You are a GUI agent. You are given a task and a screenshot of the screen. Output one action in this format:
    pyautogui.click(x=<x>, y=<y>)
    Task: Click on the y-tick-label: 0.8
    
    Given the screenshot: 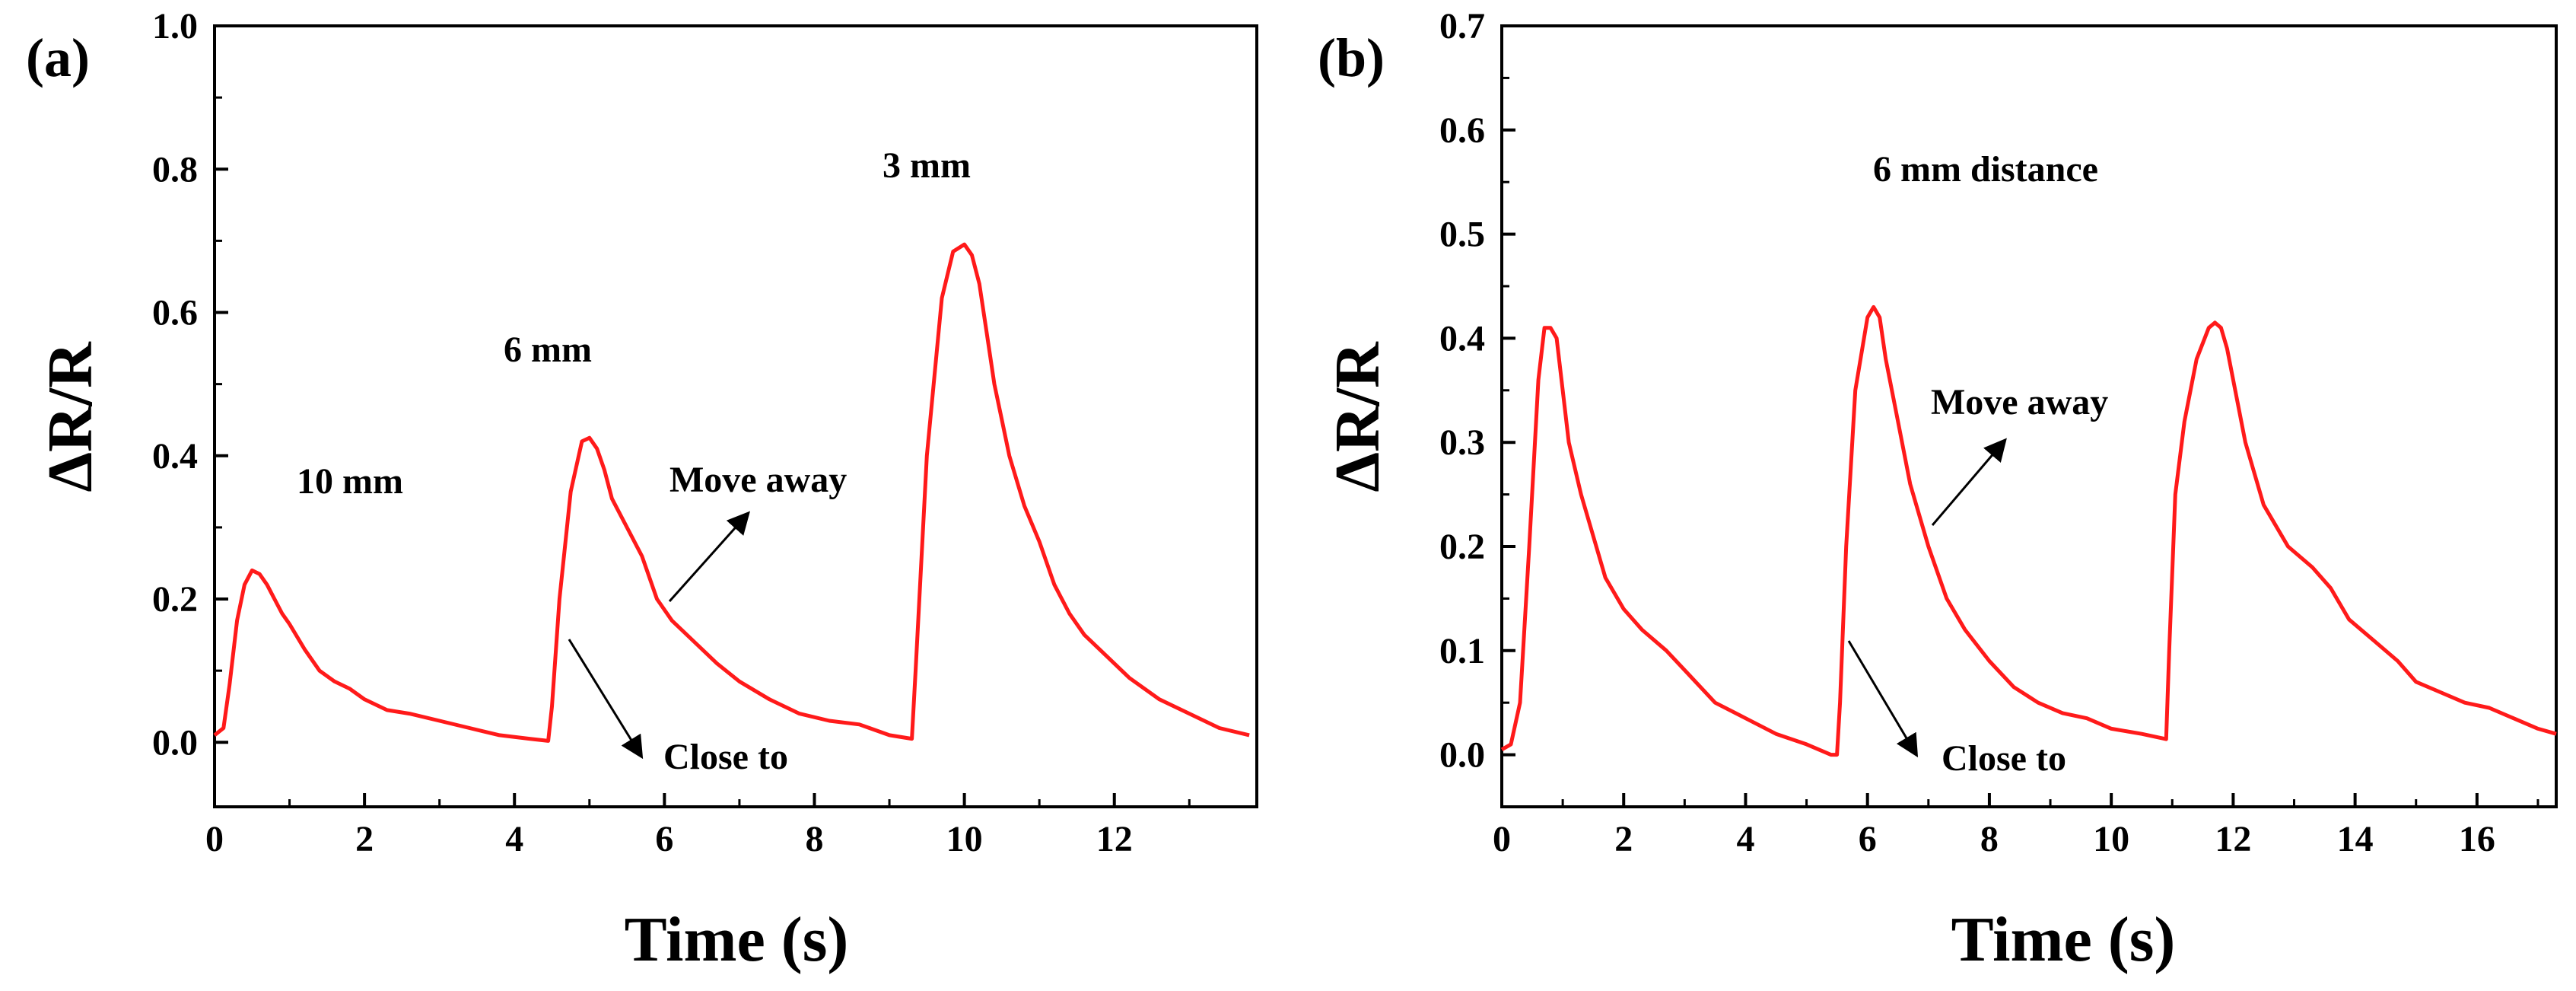 What is the action you would take?
    pyautogui.click(x=175, y=170)
    